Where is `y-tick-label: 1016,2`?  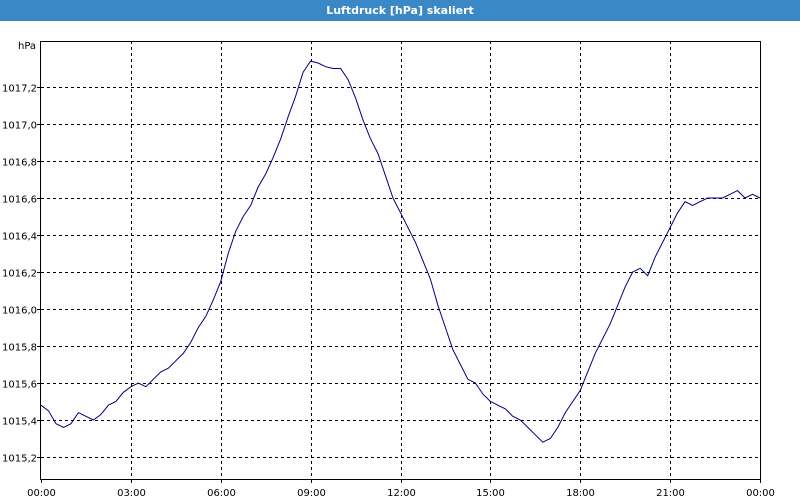
y-tick-label: 1016,2 is located at coordinates (19, 274).